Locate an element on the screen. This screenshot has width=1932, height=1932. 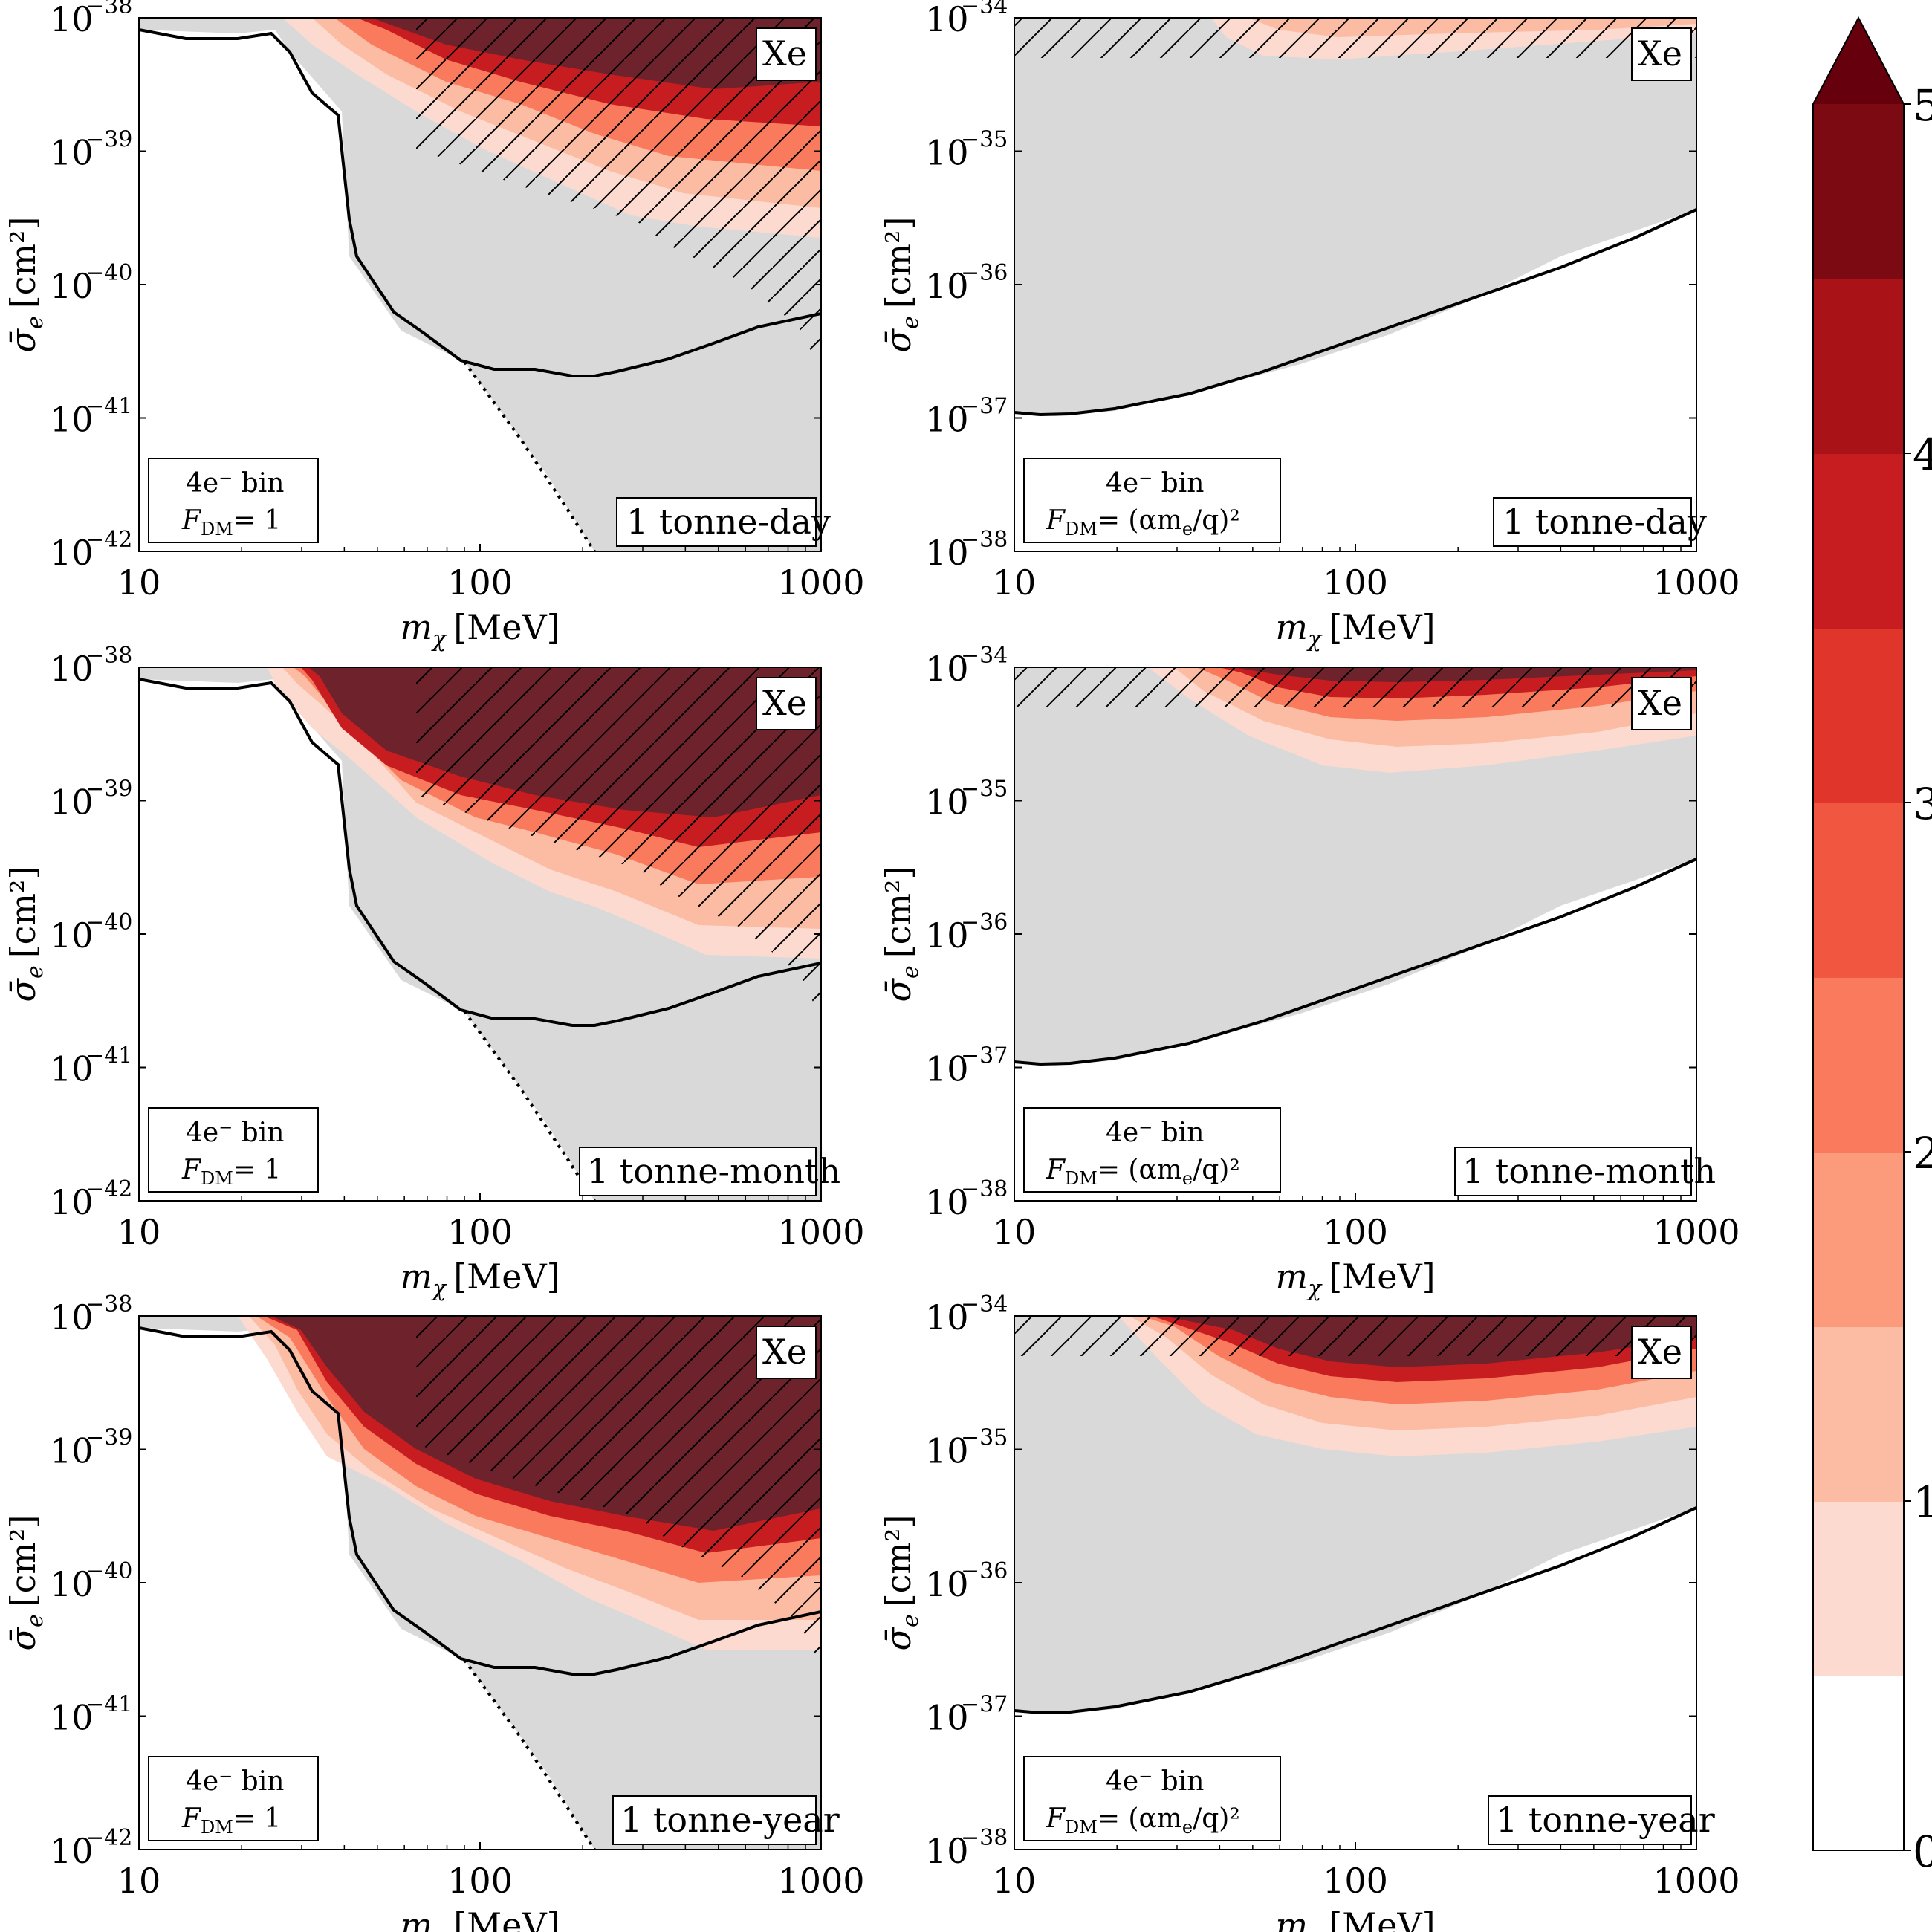
limit-curve-f is located at coordinates (1355, 1610).